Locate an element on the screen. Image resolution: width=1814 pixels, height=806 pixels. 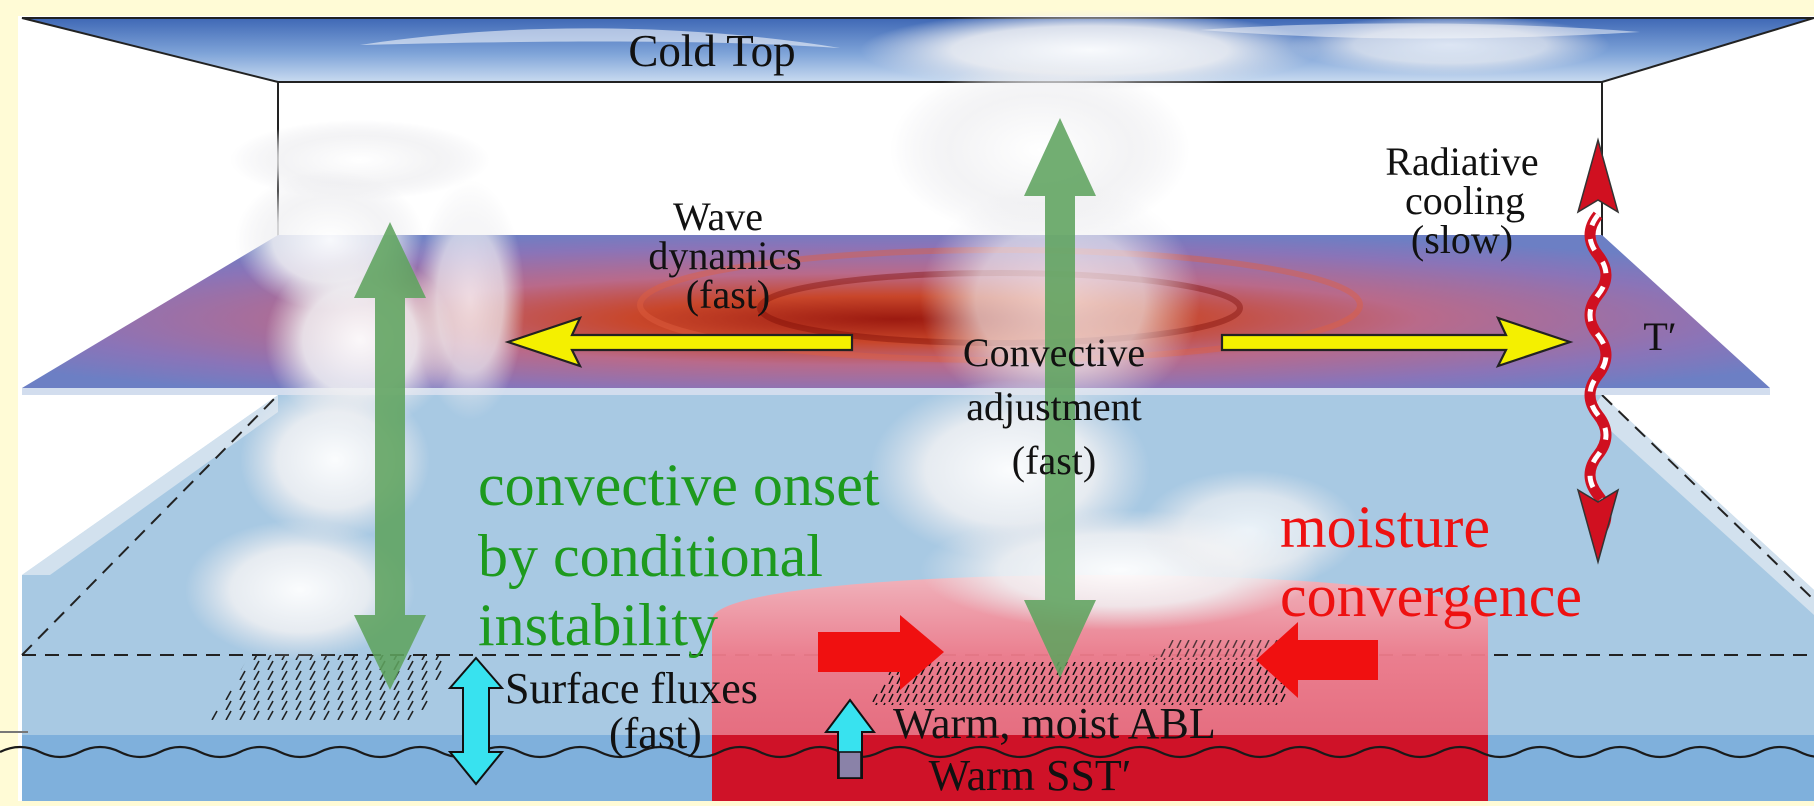
onset-line-3: instability is located at coordinates (598, 625).